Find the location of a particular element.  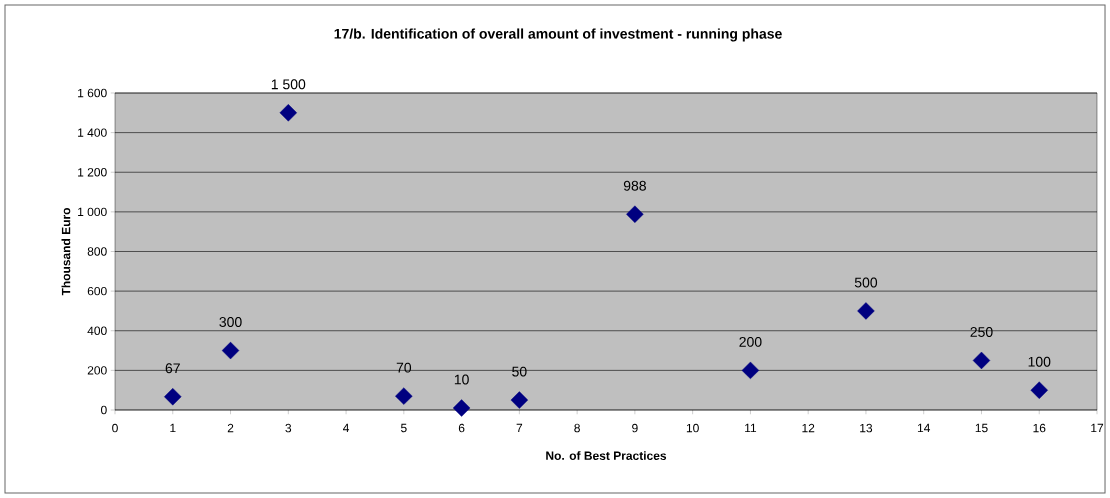

x-tick-label: 5 is located at coordinates (403, 428).